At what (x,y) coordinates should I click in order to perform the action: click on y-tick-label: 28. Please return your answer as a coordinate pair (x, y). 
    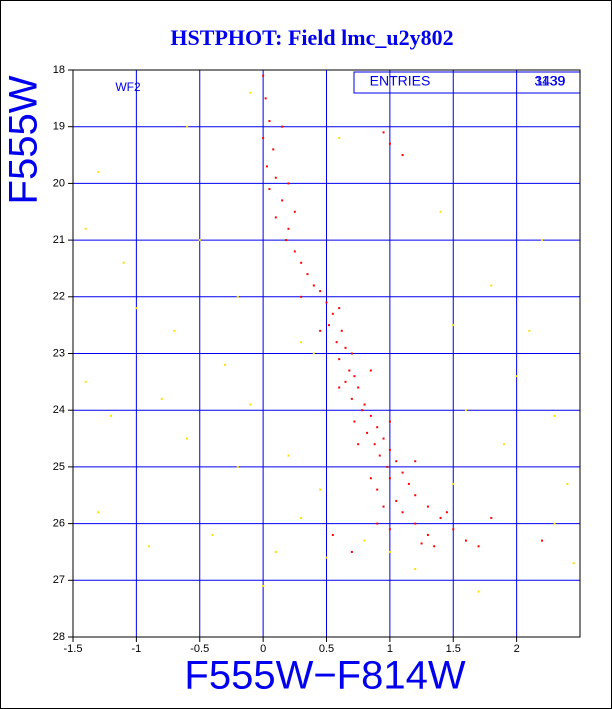
    Looking at the image, I should click on (59, 637).